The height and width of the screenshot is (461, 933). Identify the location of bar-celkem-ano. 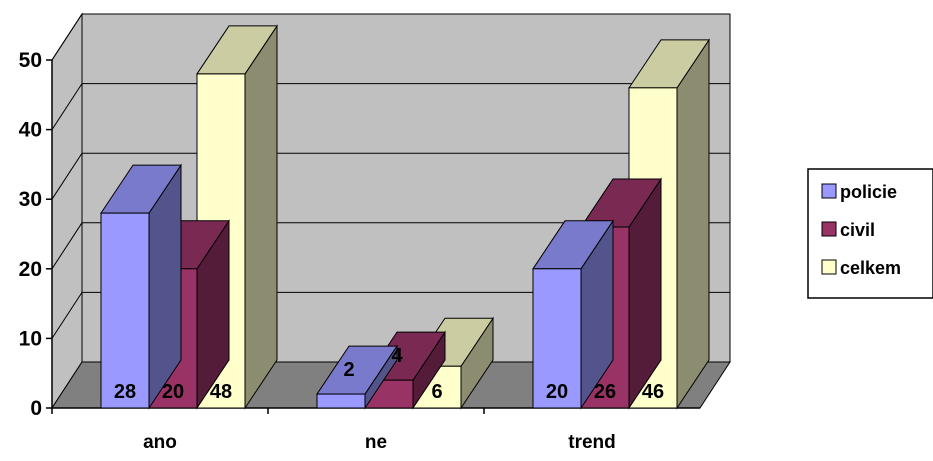
(237, 217).